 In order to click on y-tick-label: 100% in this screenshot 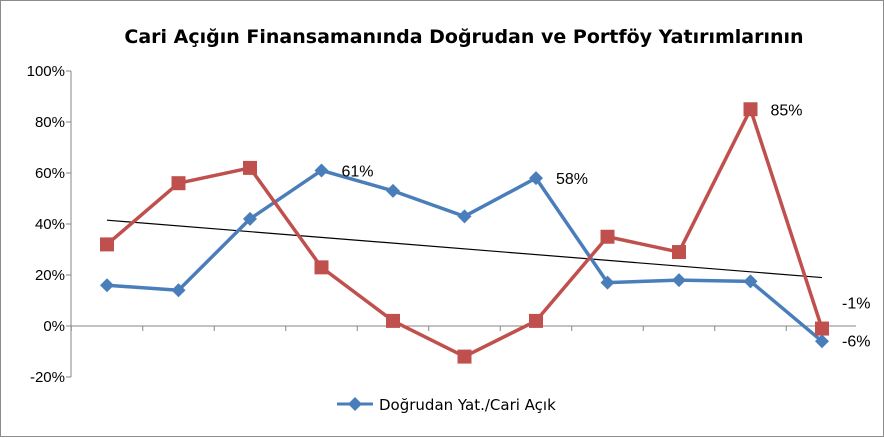, I will do `click(46, 71)`.